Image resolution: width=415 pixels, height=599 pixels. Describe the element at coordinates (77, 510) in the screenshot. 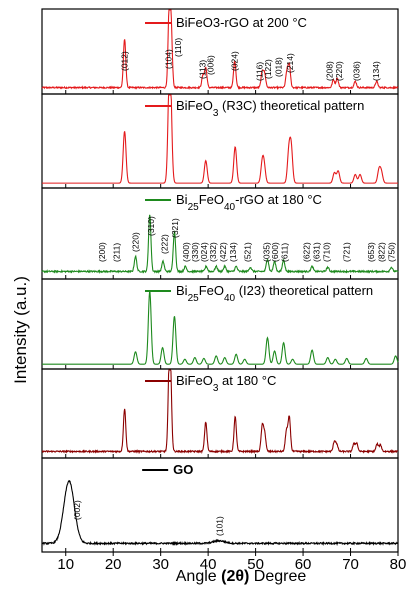

I see `hkl-label: (002)` at that location.